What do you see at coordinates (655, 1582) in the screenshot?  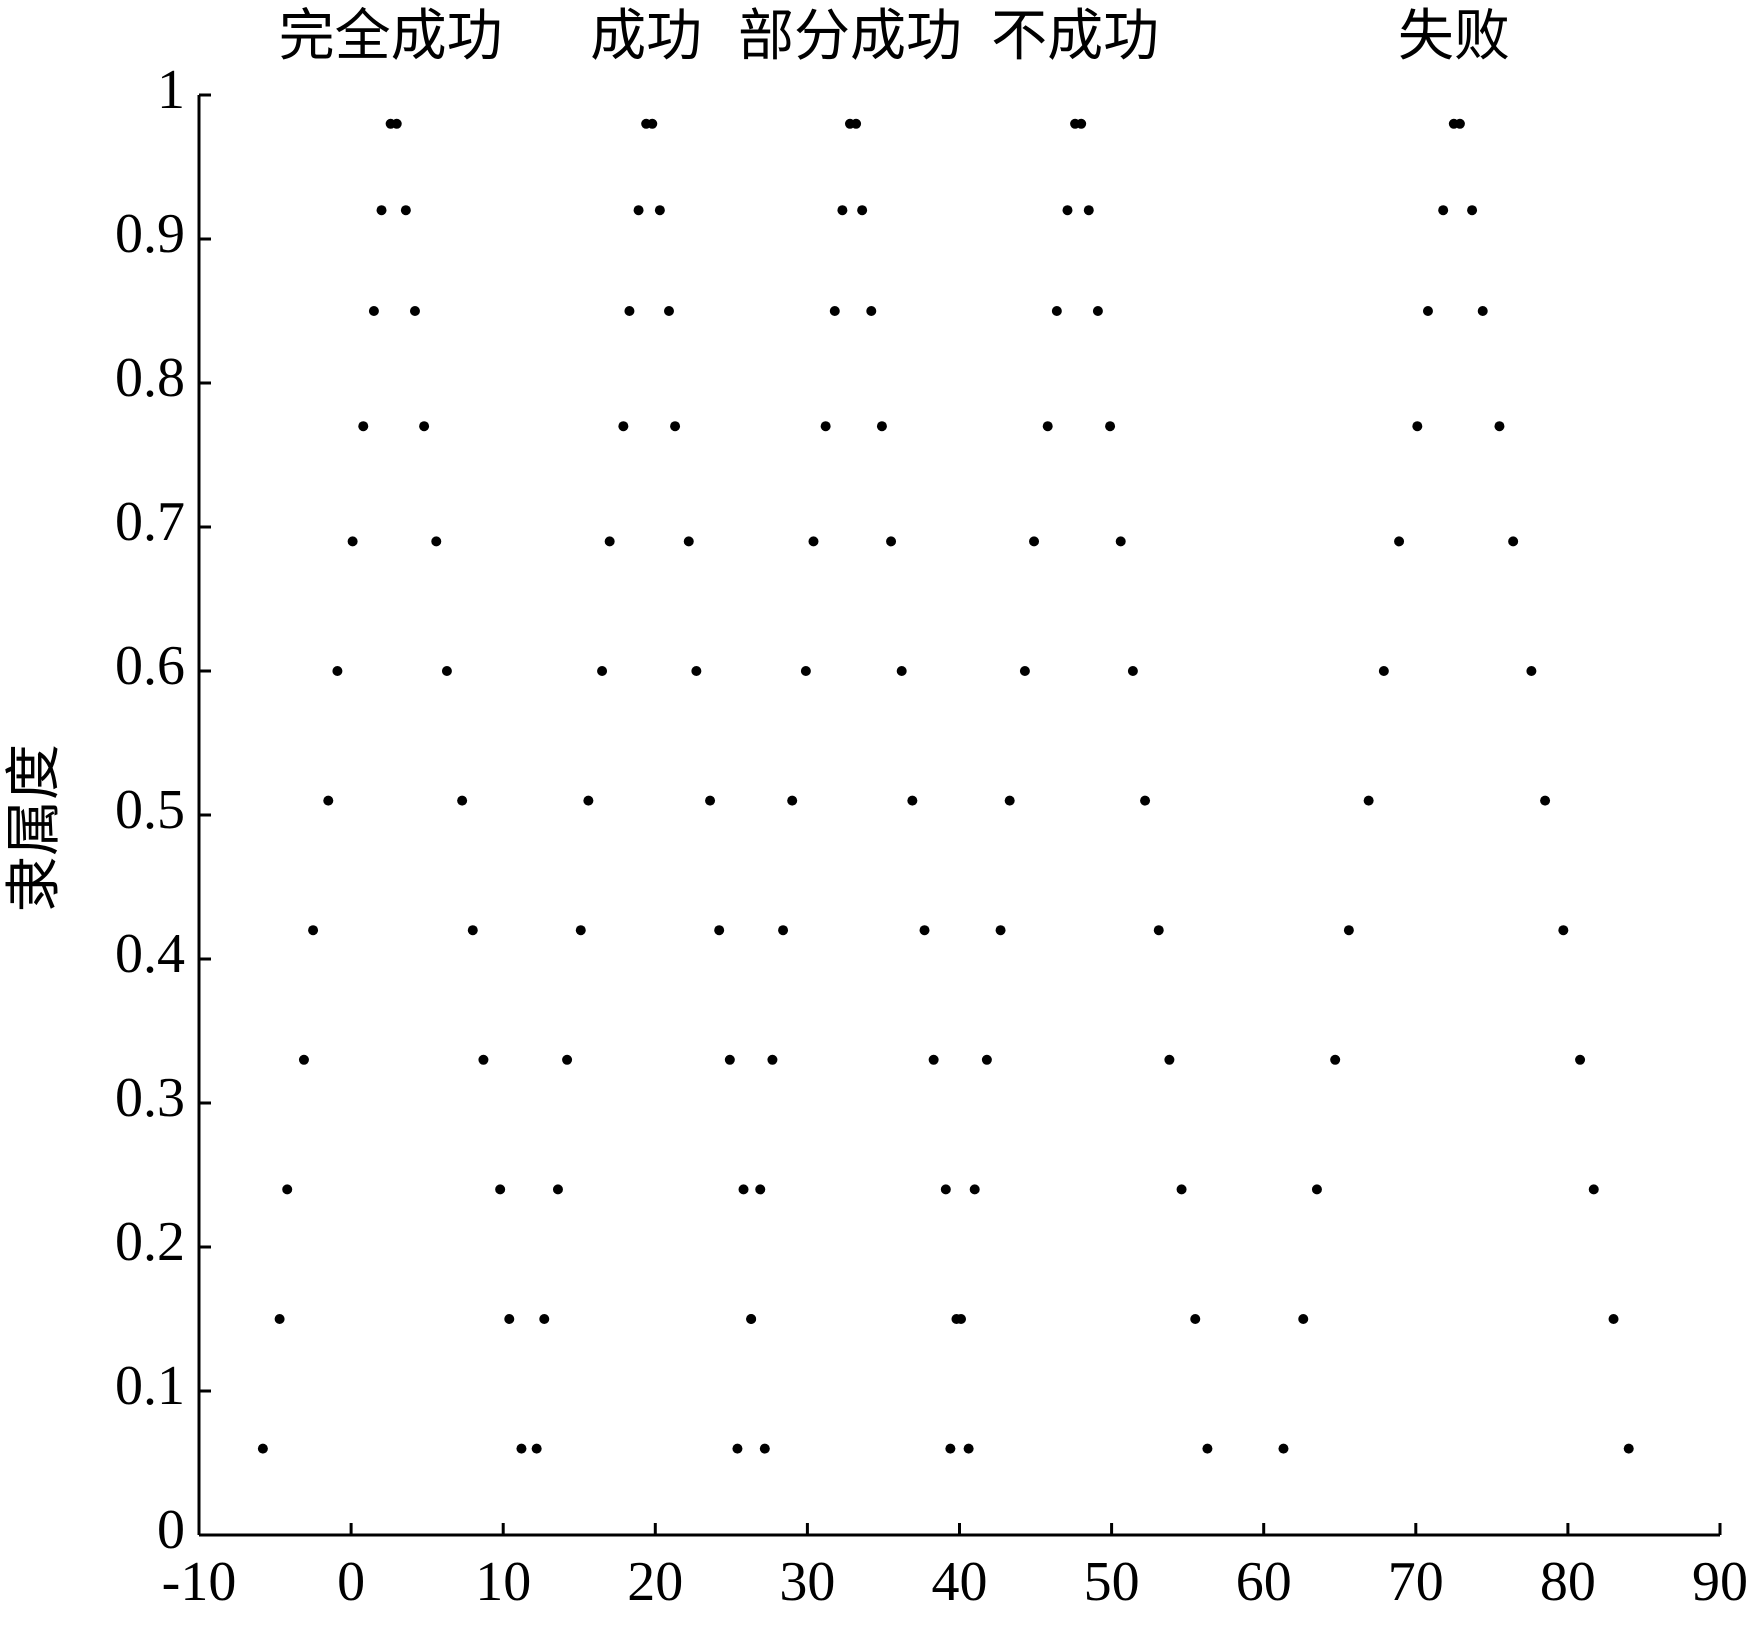 I see `x-tick-label: 20` at bounding box center [655, 1582].